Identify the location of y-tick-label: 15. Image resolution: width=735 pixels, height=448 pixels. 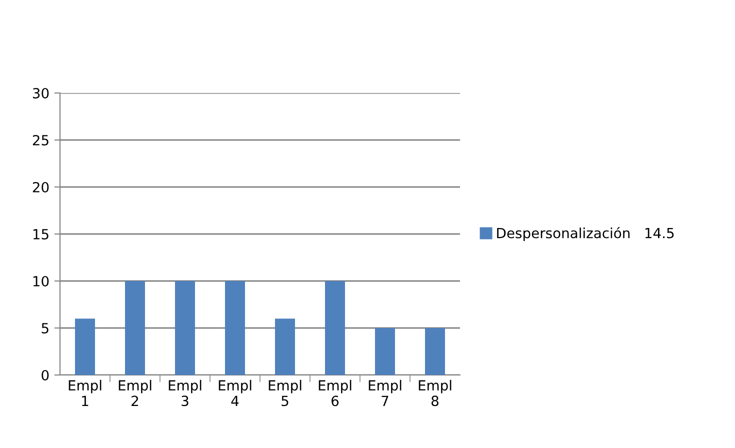
(40, 234).